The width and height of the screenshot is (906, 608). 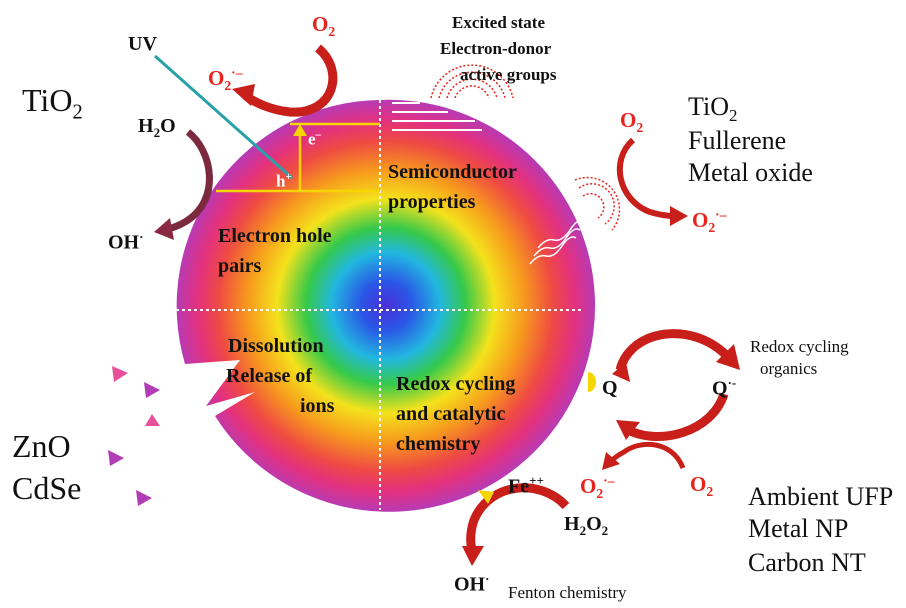 What do you see at coordinates (134, 436) in the screenshot?
I see `ion-triangles` at bounding box center [134, 436].